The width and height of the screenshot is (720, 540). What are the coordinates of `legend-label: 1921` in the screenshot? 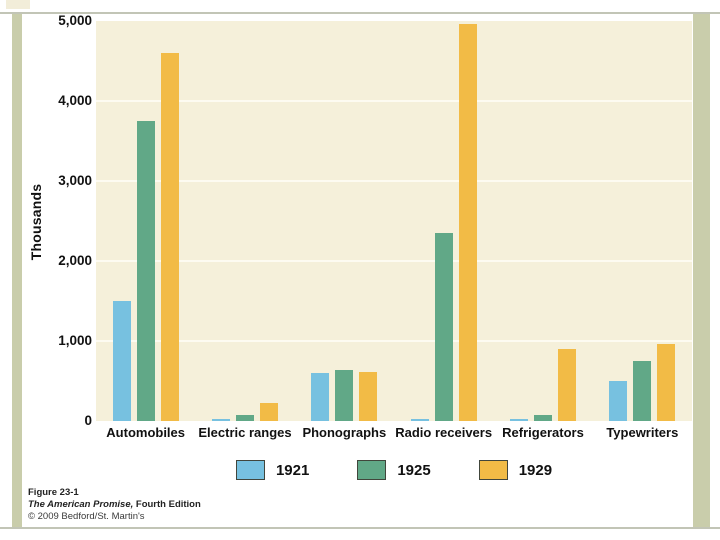 It's located at (292, 470).